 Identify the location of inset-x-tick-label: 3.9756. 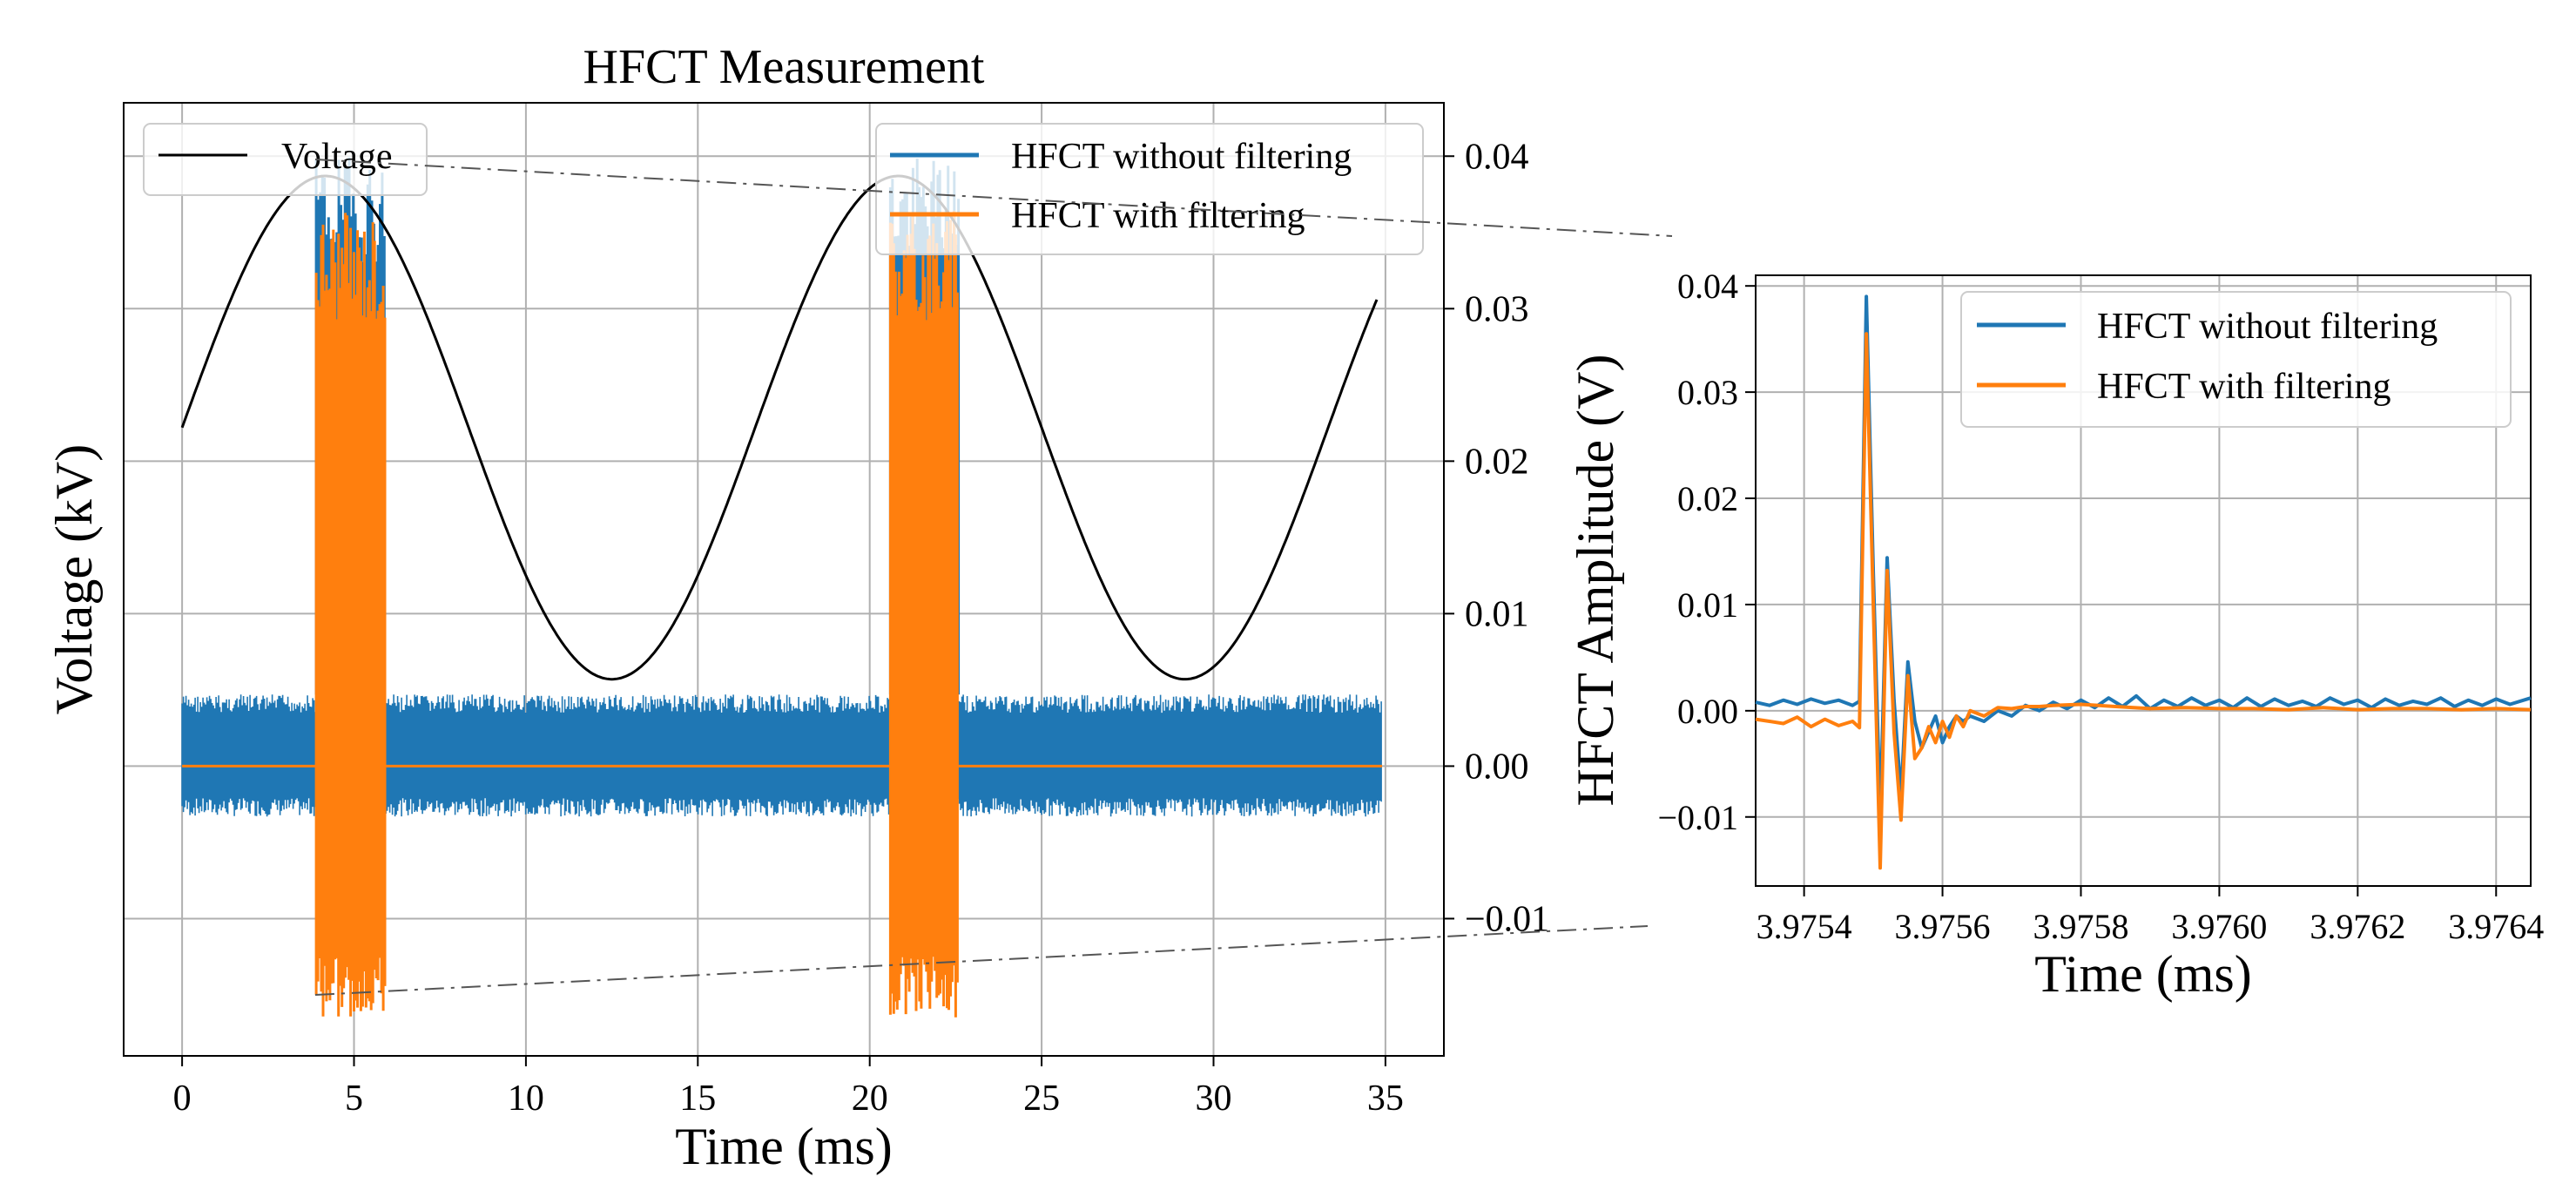
(1943, 926).